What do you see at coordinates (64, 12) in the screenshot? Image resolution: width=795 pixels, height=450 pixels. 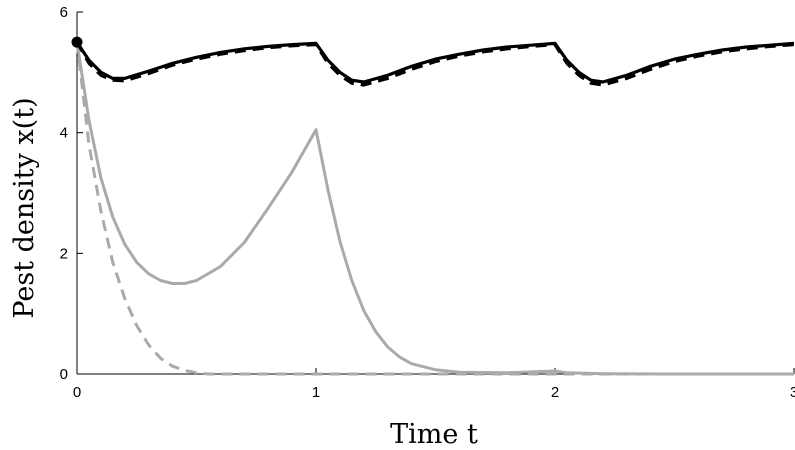 I see `y-tick-label: 6` at bounding box center [64, 12].